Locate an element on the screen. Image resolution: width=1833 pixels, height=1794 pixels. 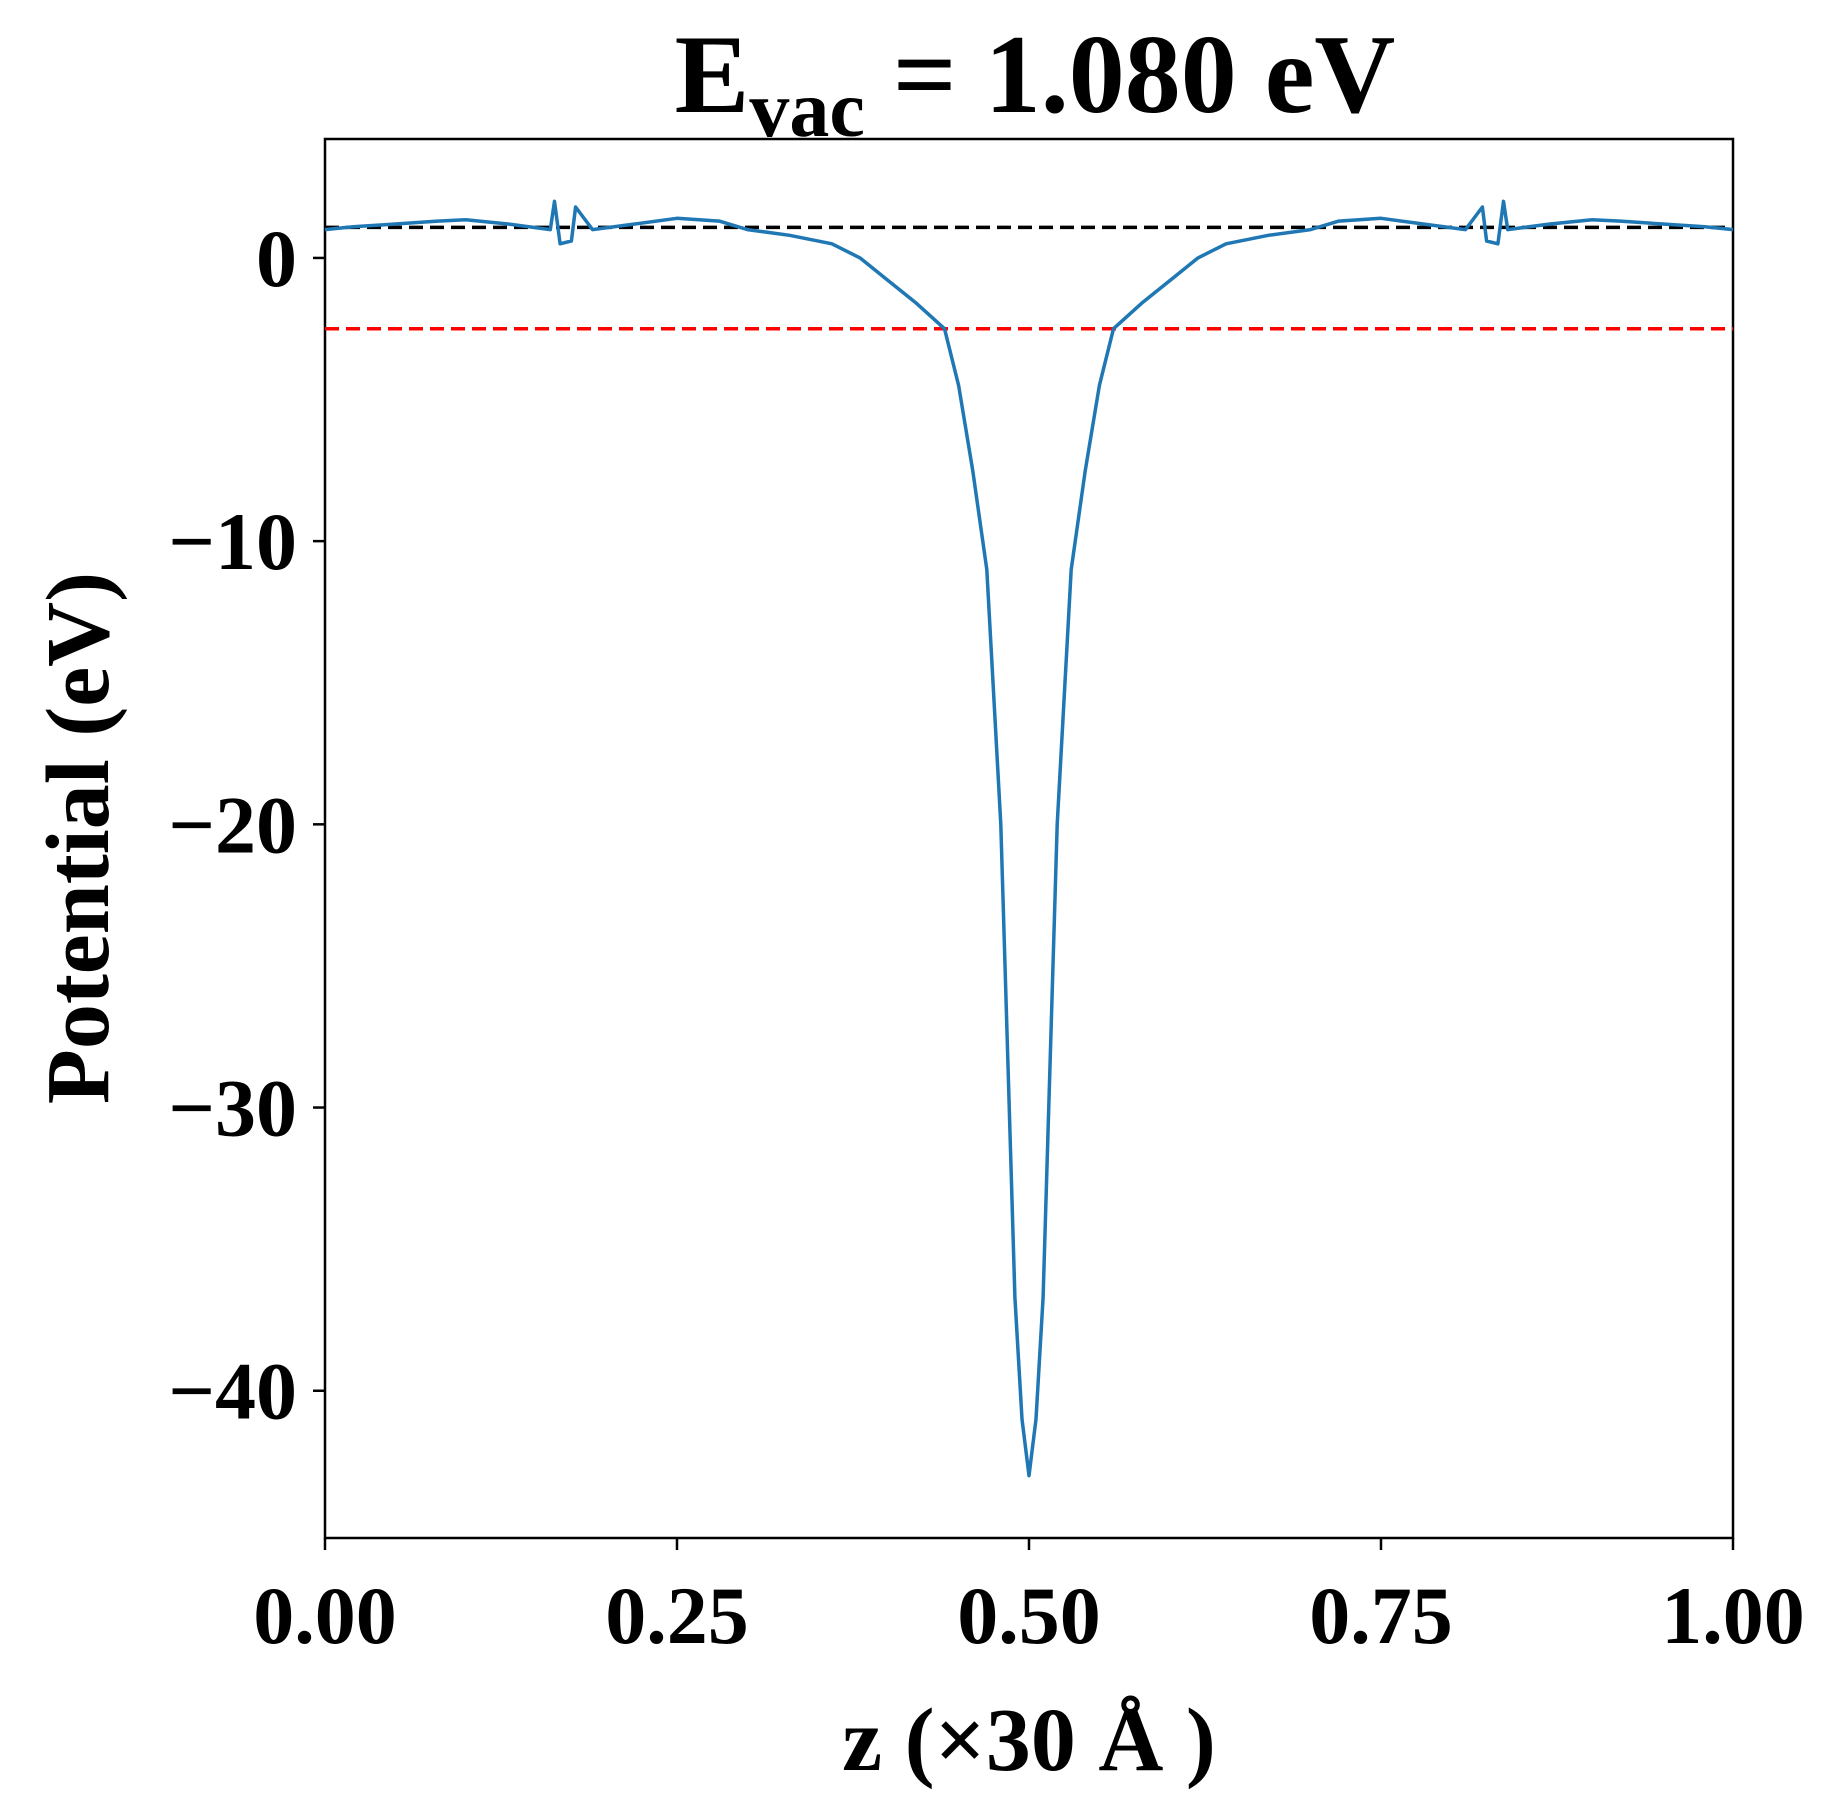
x-tick-label: 0.25 is located at coordinates (677, 1615).